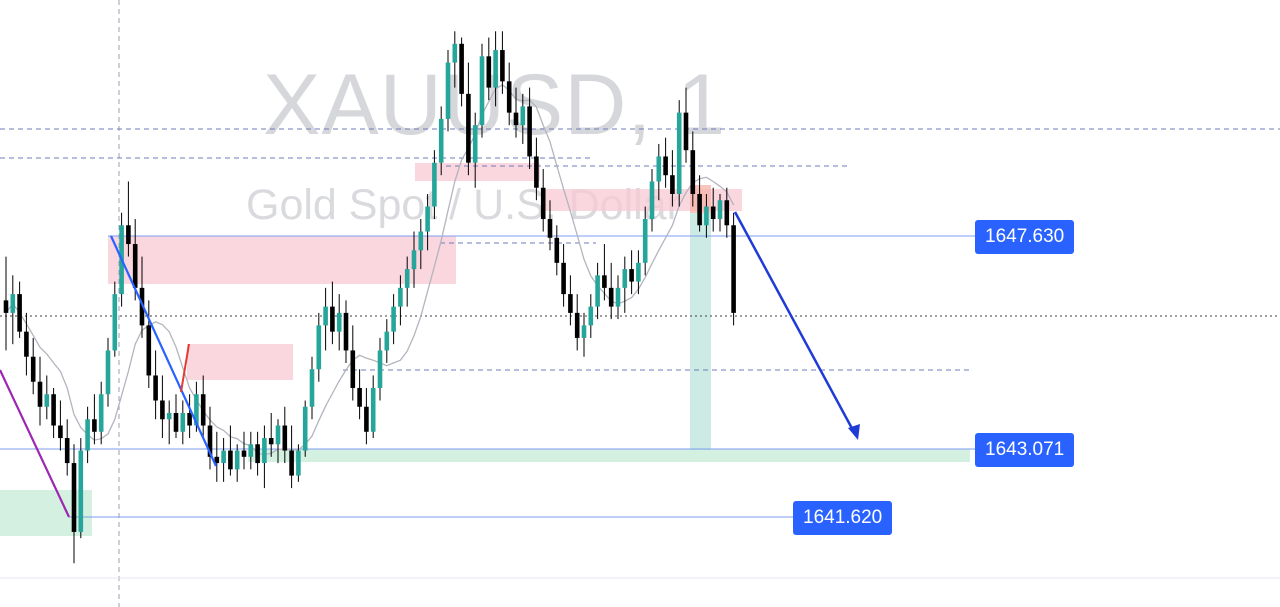  I want to click on price-label-1643: 1643.071, so click(1025, 450).